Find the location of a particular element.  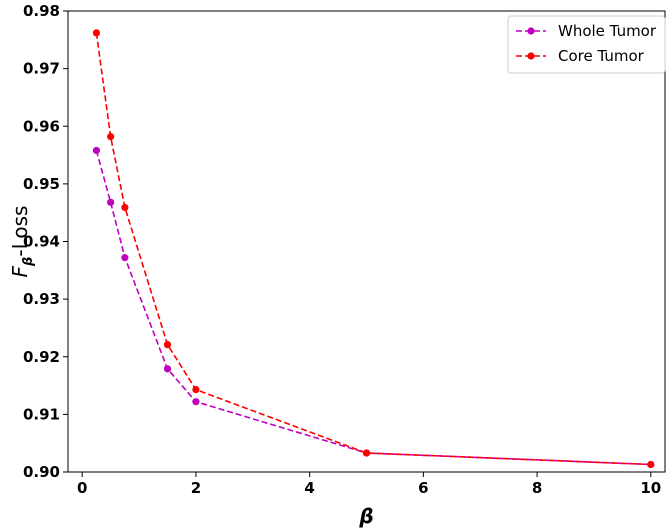

y-tick-label: 0.95 is located at coordinates (41, 184).